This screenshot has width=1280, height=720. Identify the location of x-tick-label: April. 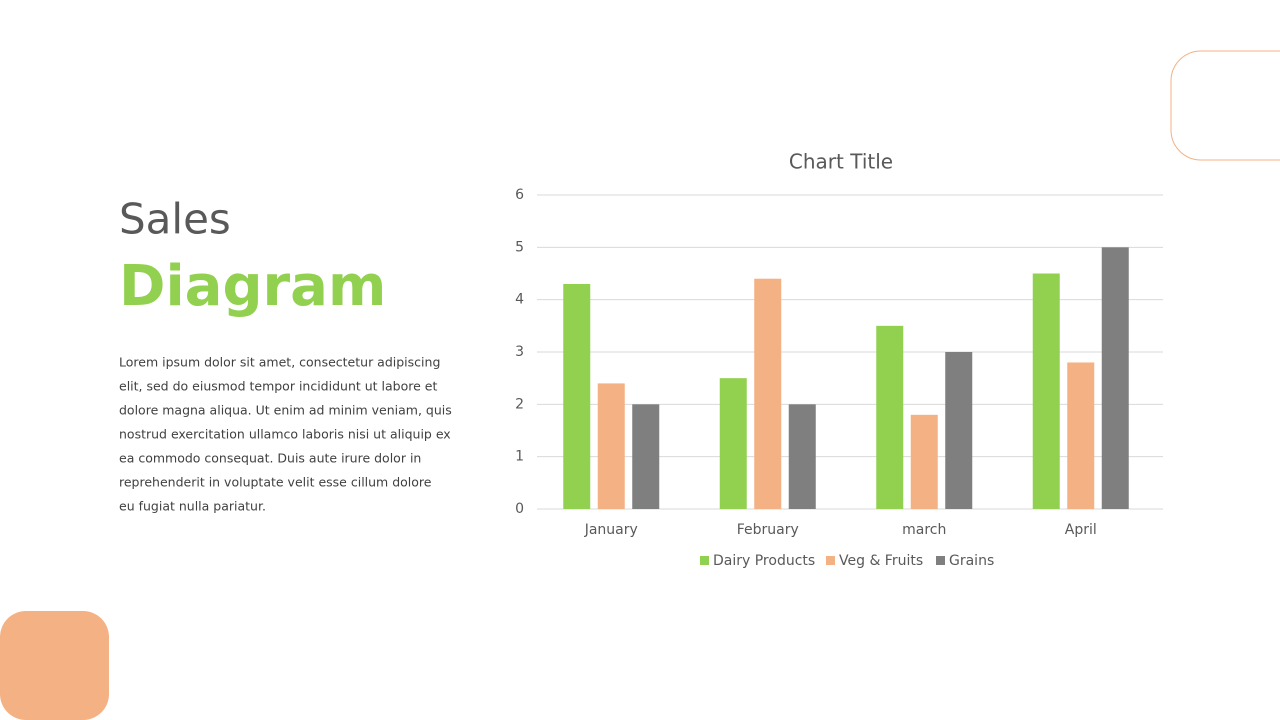
(1081, 530).